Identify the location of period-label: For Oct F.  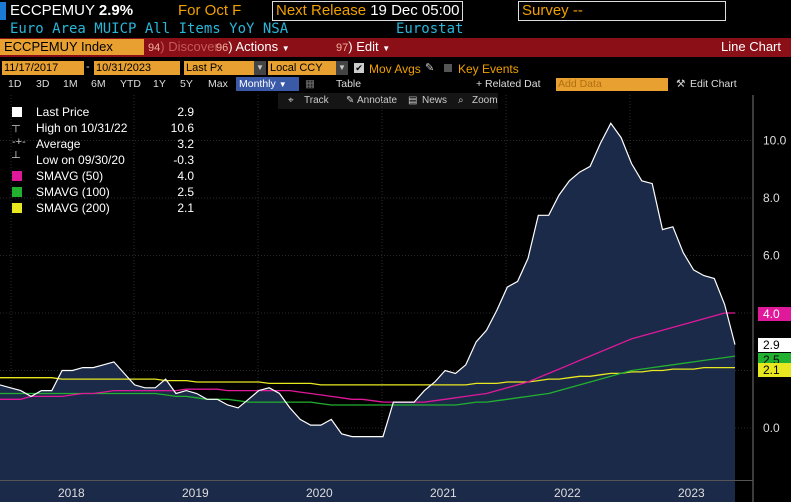
(210, 10).